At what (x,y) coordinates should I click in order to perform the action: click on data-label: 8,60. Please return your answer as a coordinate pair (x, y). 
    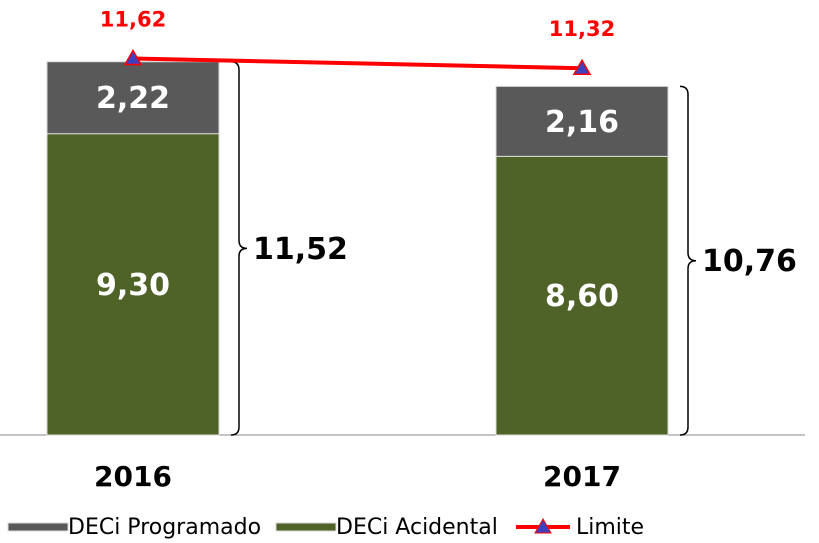
    Looking at the image, I should click on (582, 296).